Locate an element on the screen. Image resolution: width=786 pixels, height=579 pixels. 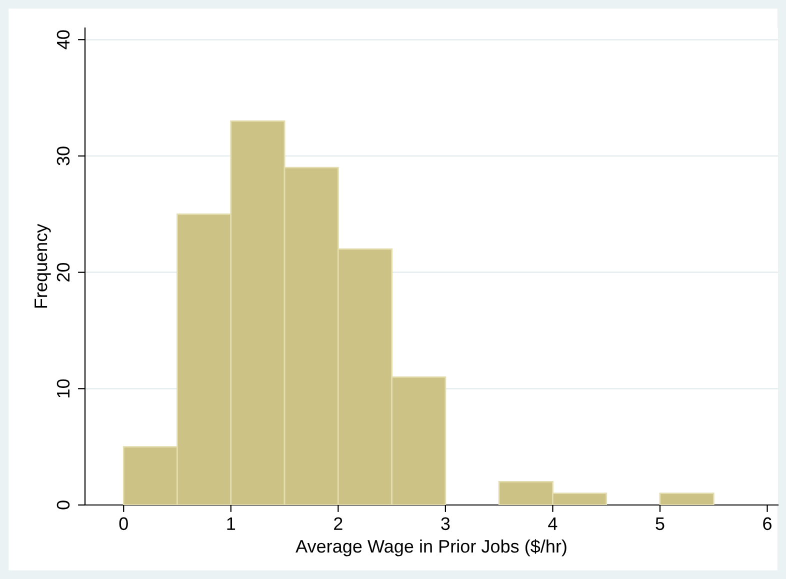
x-tick-label: 4 is located at coordinates (553, 523).